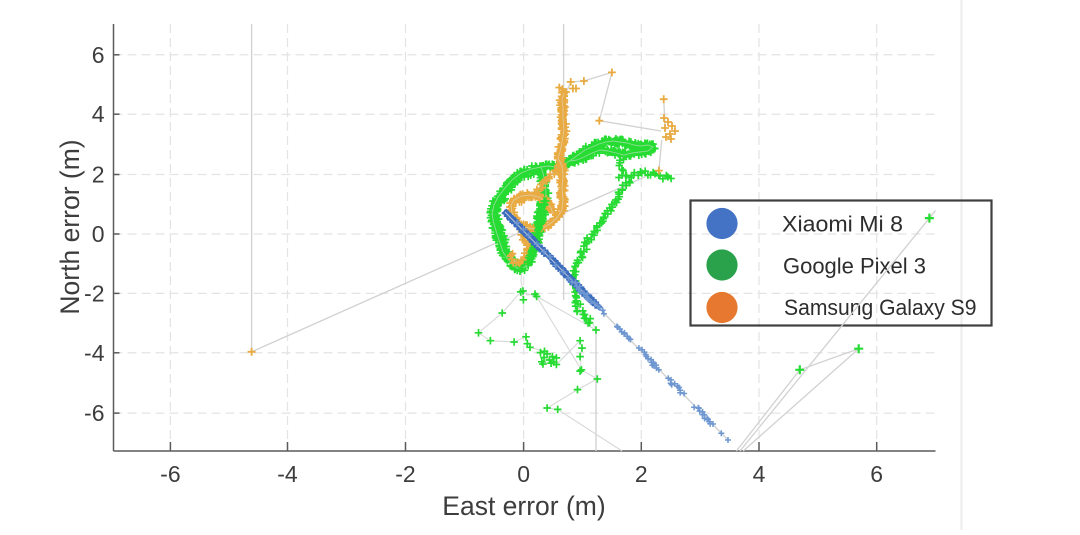  Describe the element at coordinates (854, 266) in the screenshot. I see `svg-text: Google Pixel 3` at that location.